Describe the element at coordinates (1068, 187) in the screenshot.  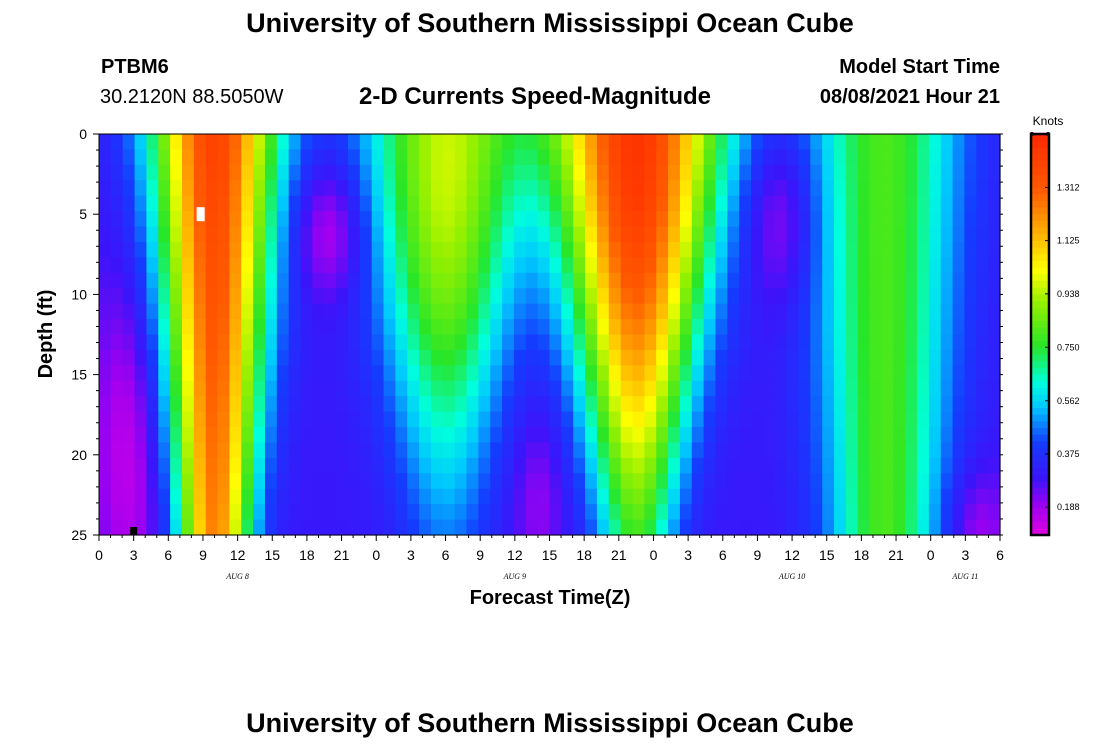
I see `colorbar-tick-label: 1.312` at that location.